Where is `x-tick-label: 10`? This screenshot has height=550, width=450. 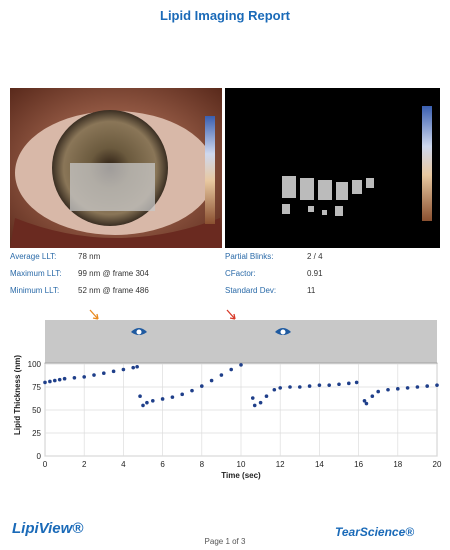
x-tick-label: 10 is located at coordinates (241, 464).